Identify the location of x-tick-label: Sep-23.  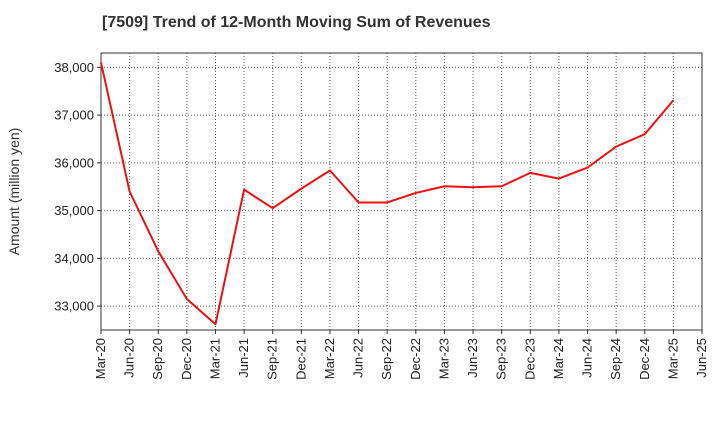
(501, 359).